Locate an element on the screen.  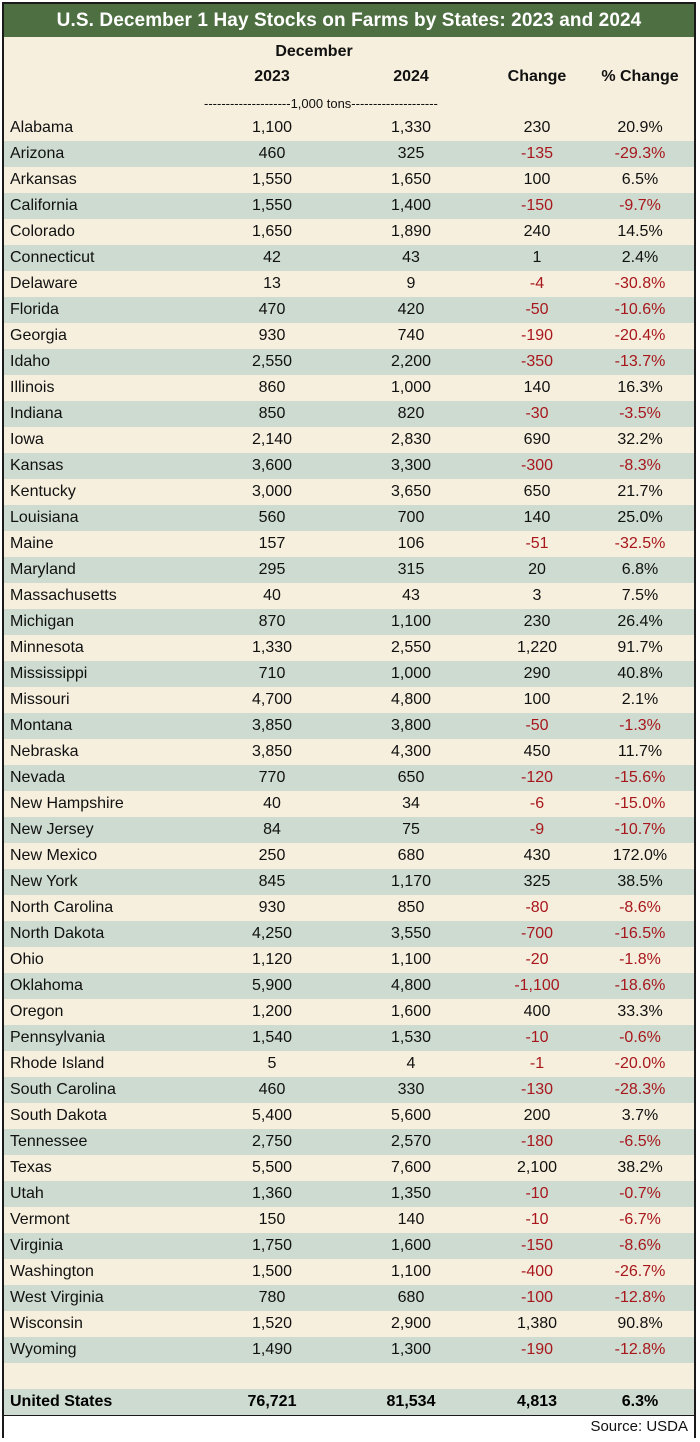
value-2024-cell: 3,650 is located at coordinates (411, 491).